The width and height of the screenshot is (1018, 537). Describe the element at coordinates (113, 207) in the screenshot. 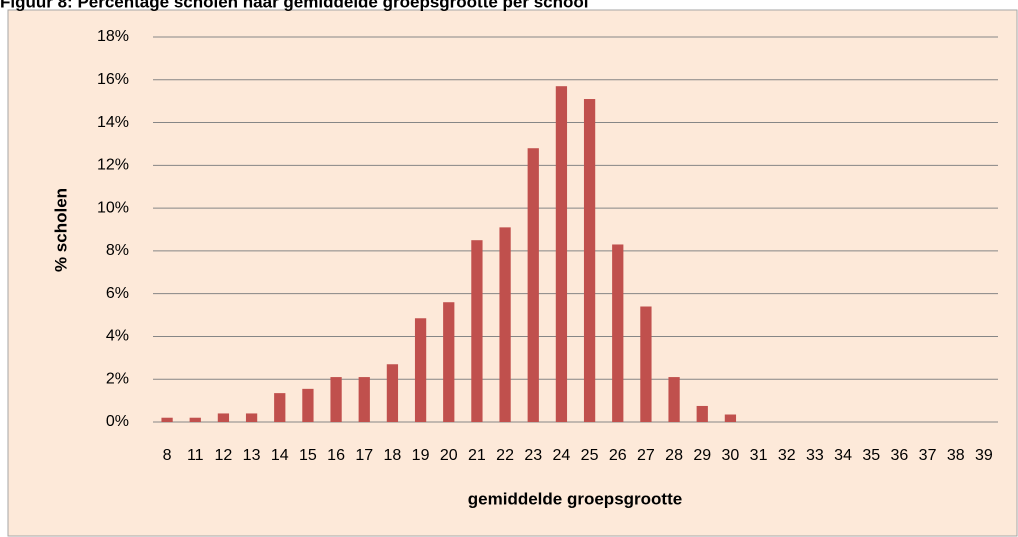

I see `y-tick-label: 10%` at that location.